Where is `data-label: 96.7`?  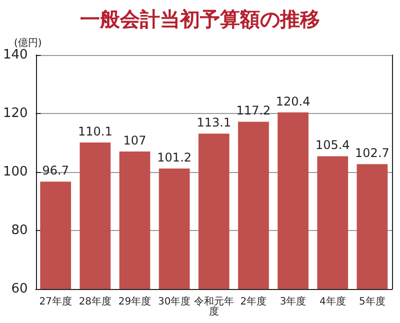 data-label: 96.7 is located at coordinates (55, 171).